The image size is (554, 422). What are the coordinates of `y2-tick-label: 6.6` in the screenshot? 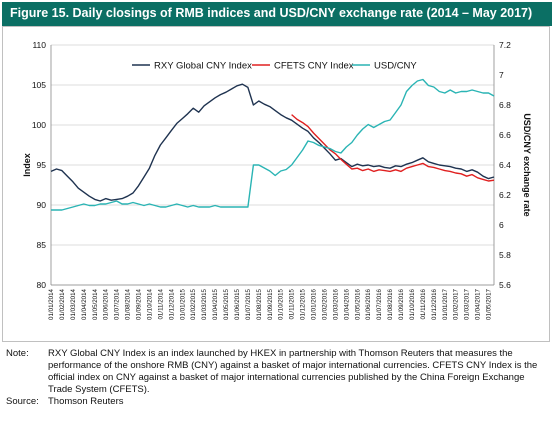 It's located at (505, 135).